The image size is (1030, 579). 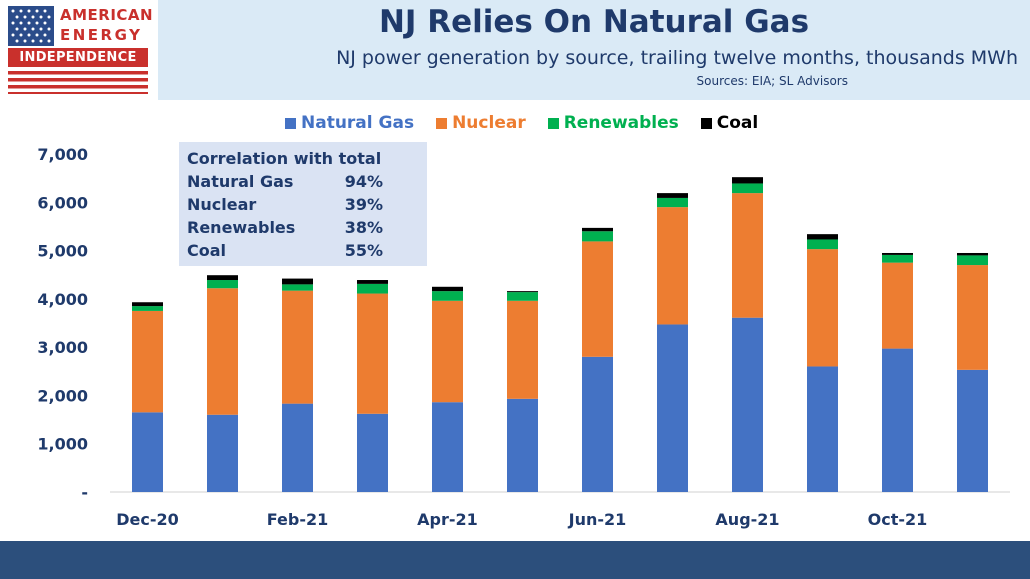 What do you see at coordinates (62, 202) in the screenshot?
I see `y-tick-label: 6,000` at bounding box center [62, 202].